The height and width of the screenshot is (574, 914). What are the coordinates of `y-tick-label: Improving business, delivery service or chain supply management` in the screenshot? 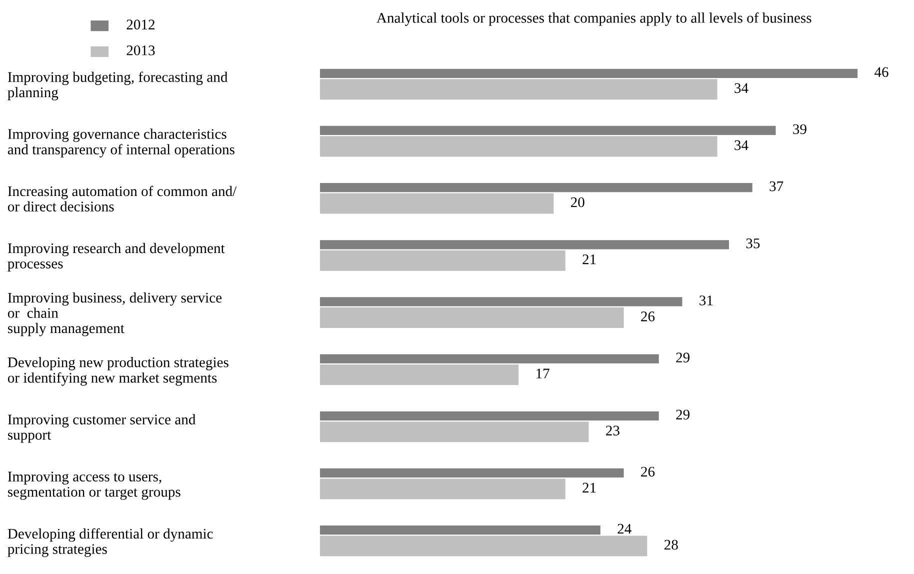 It's located at (115, 314).